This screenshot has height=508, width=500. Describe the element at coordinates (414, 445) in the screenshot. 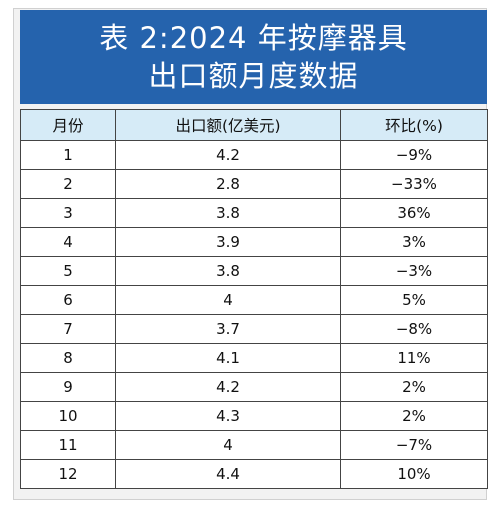

I see `cell-mom: −7%` at that location.